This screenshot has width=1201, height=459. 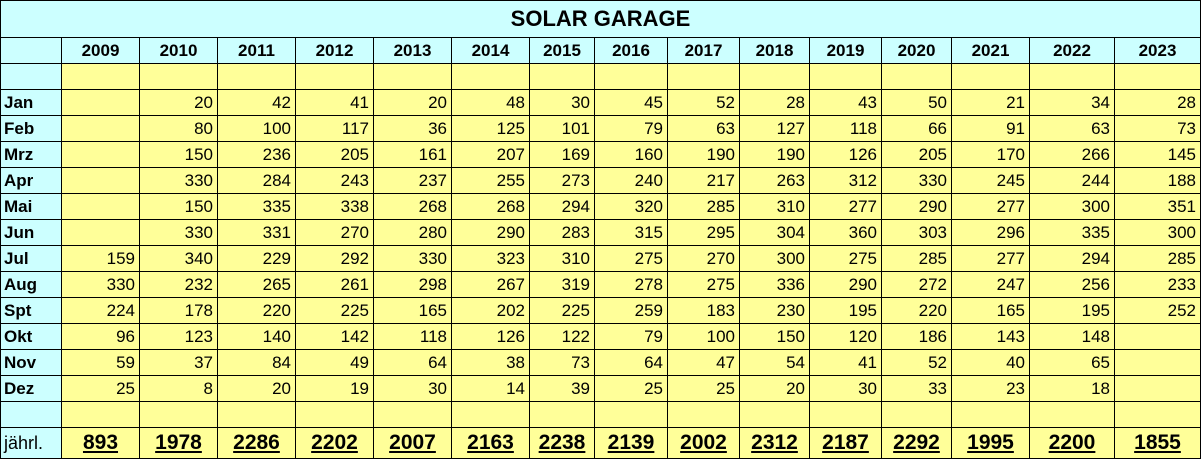 What do you see at coordinates (1072, 337) in the screenshot?
I see `value-cell: 148` at bounding box center [1072, 337].